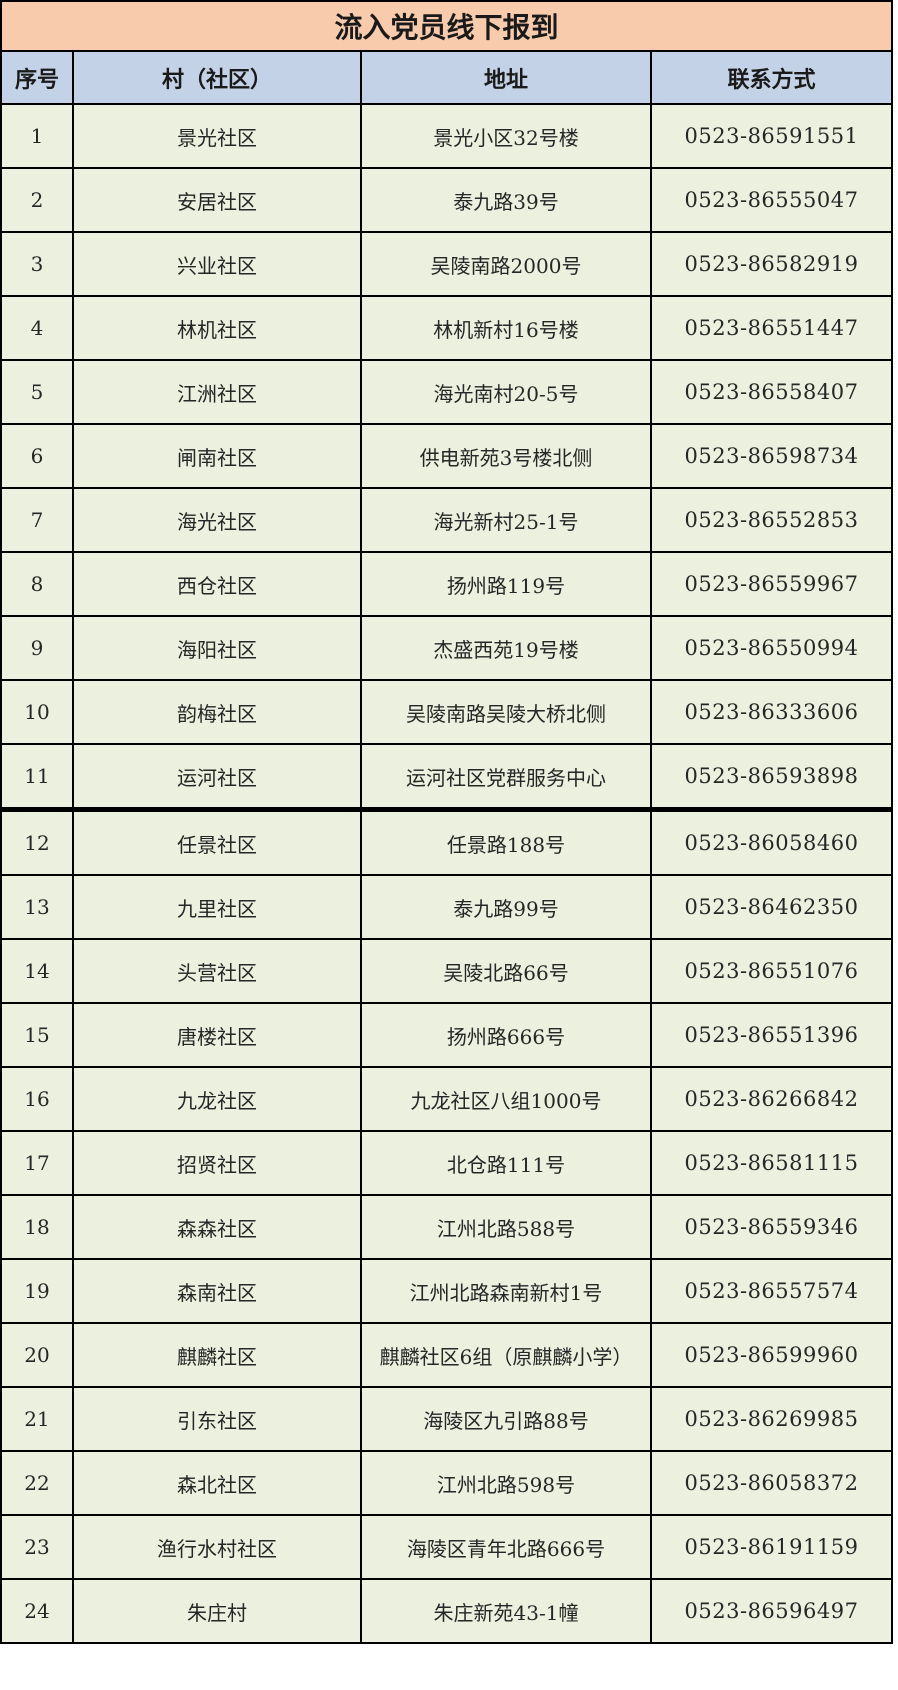  Describe the element at coordinates (771, 712) in the screenshot. I see `cell-phone: 0523-86333606` at that location.